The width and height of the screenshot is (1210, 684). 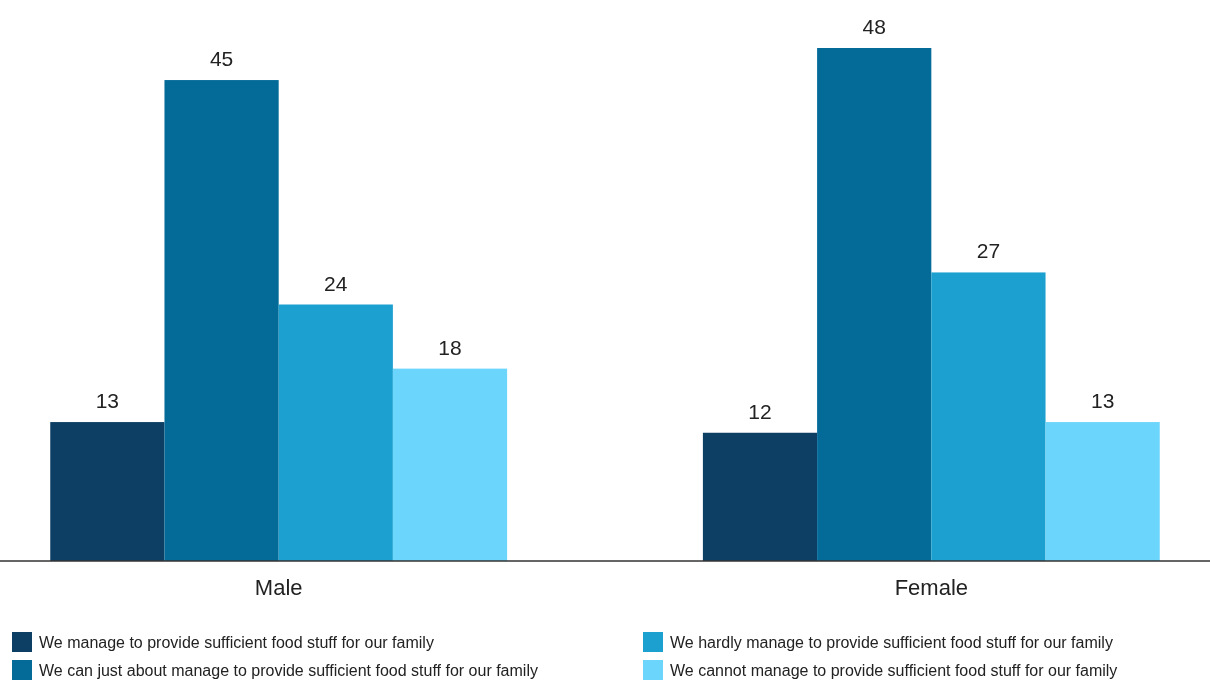 What do you see at coordinates (891, 642) in the screenshot?
I see `legend-label: We hardly manage to provide sufficient food stuff for our family` at bounding box center [891, 642].